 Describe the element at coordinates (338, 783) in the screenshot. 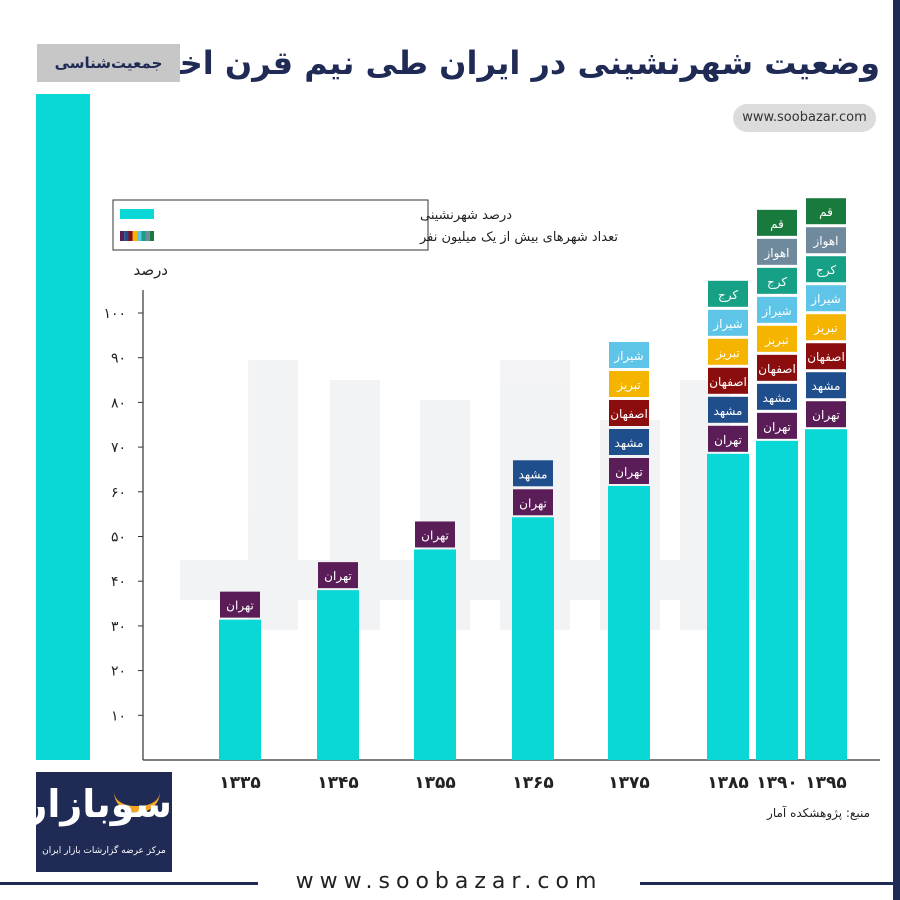

I see `x-tick-label: ۱۳۴۵` at that location.